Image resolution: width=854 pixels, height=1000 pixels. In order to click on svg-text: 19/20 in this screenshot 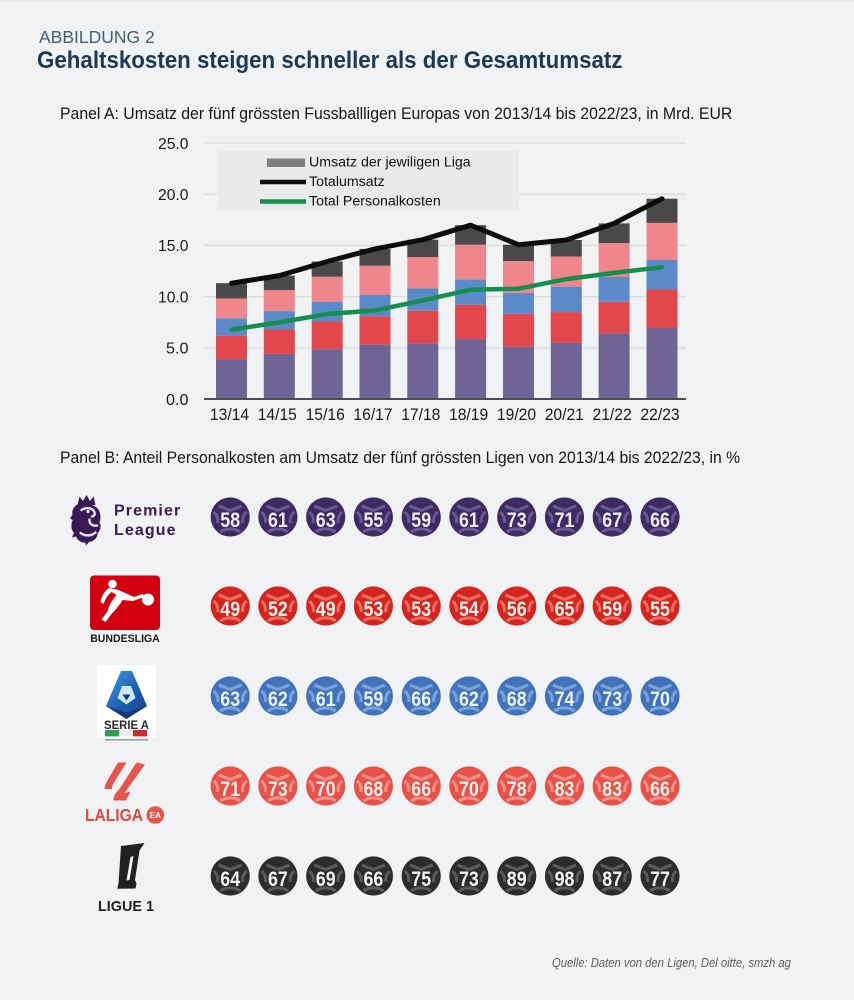, I will do `click(516, 414)`.